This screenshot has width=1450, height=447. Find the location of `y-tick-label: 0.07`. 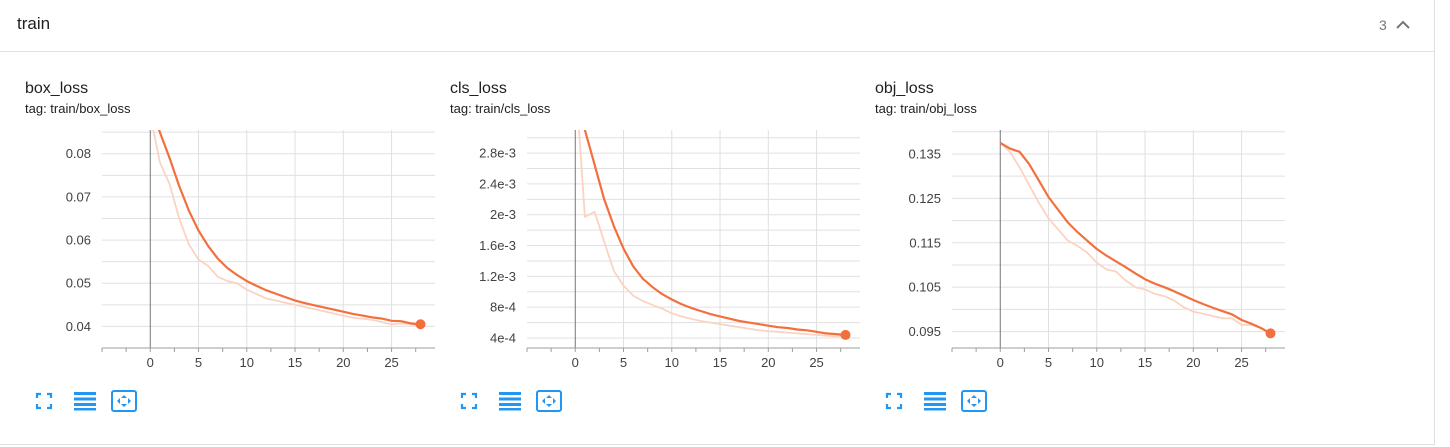

y-tick-label: 0.07 is located at coordinates (78, 196).